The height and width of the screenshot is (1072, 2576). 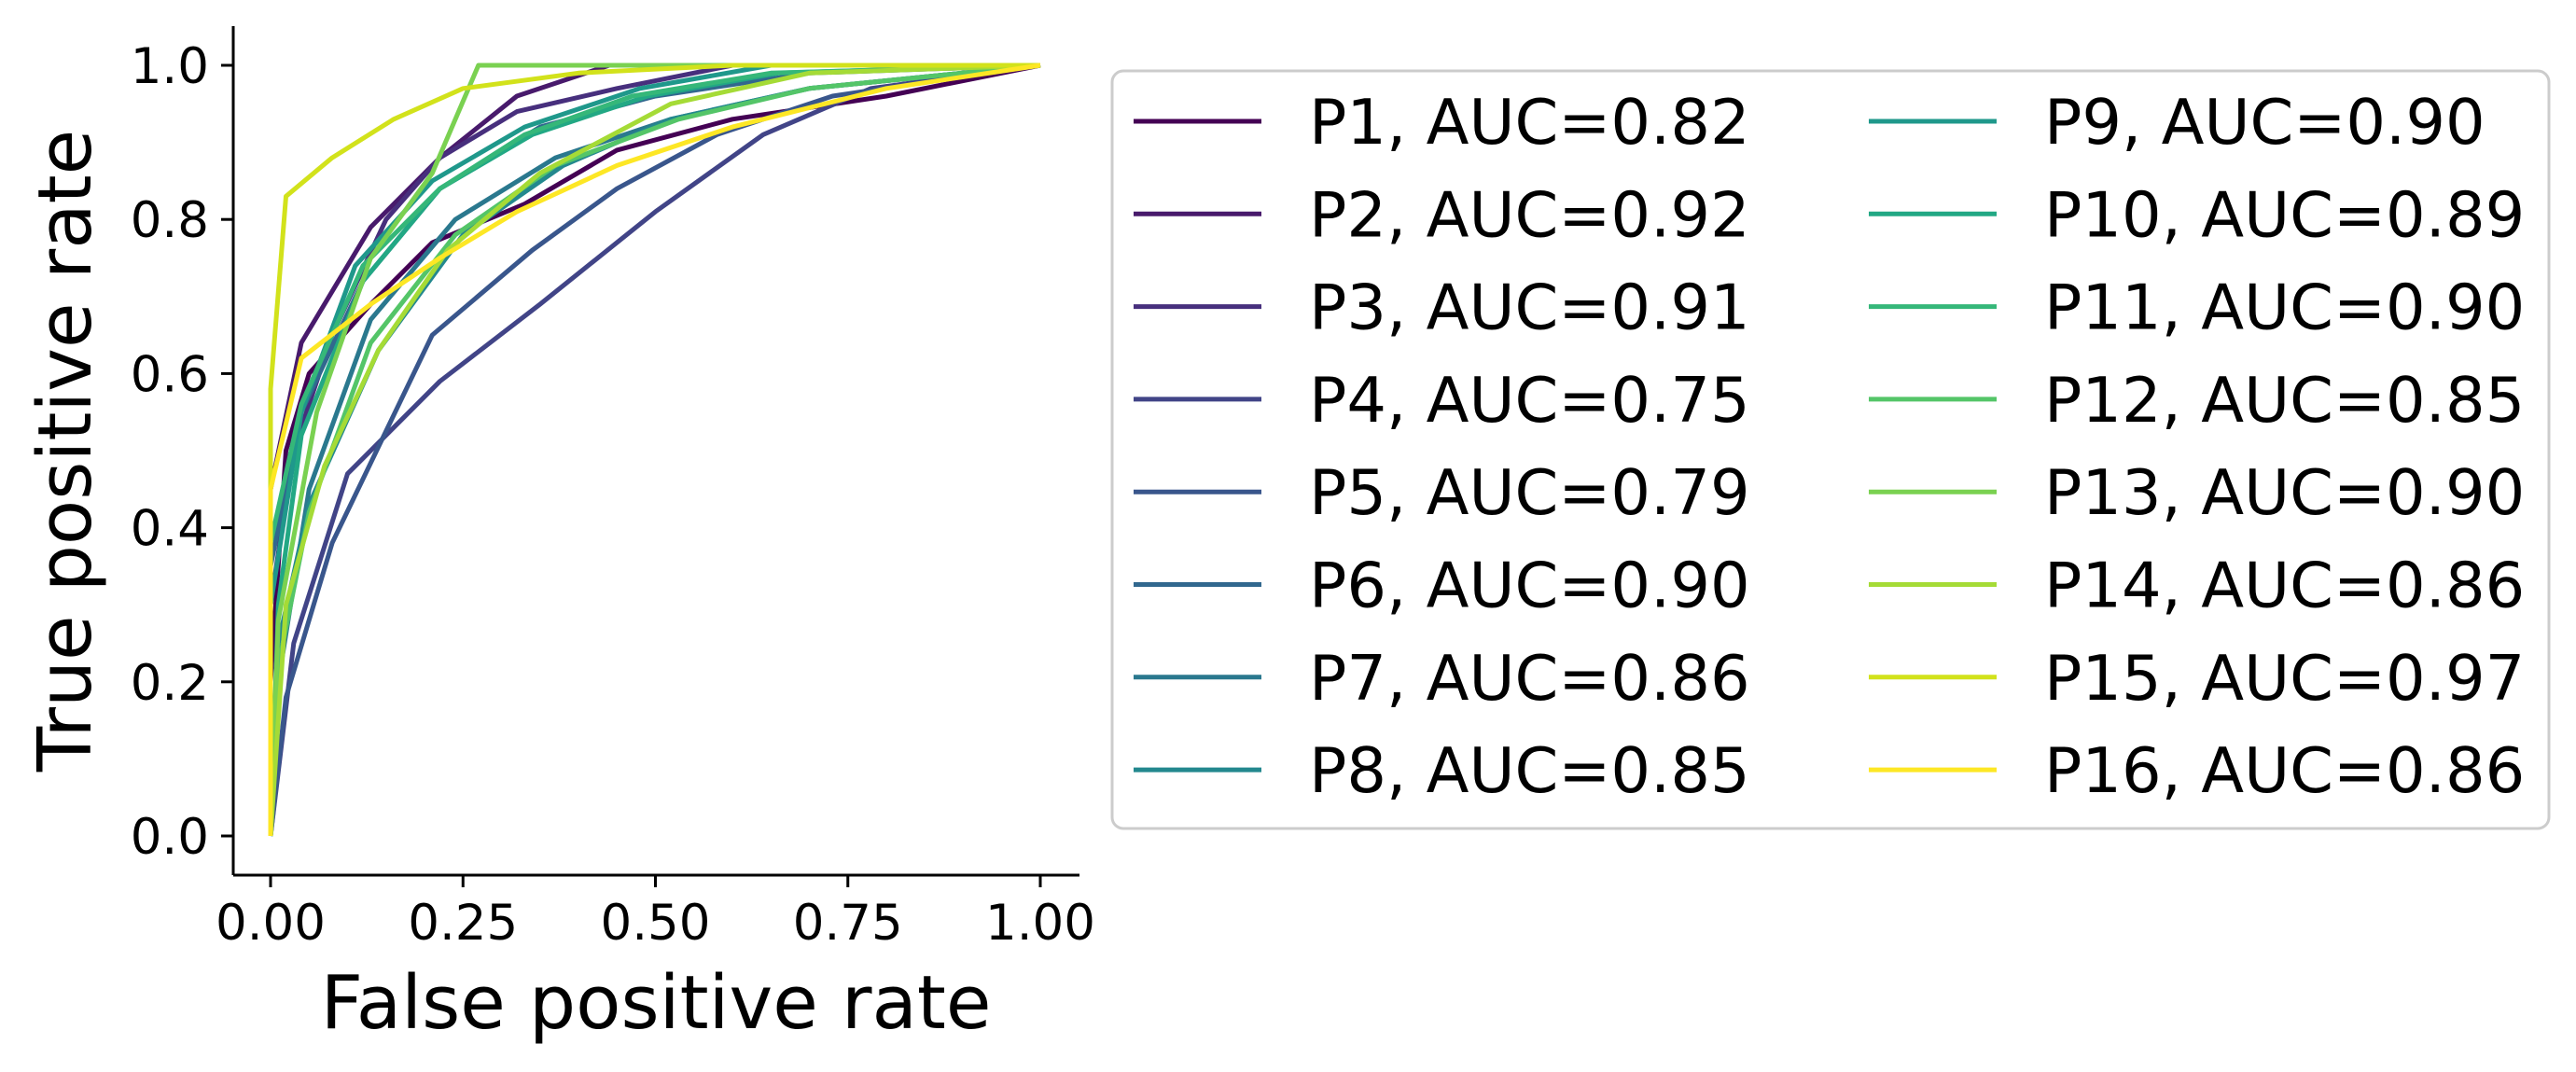 What do you see at coordinates (170, 529) in the screenshot?
I see `y-tick-label: 0.4` at bounding box center [170, 529].